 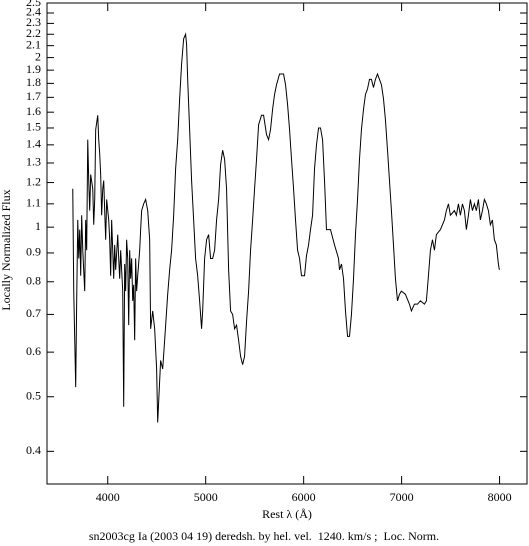 What do you see at coordinates (33, 111) in the screenshot?
I see `y-tick-label: 1.6` at bounding box center [33, 111].